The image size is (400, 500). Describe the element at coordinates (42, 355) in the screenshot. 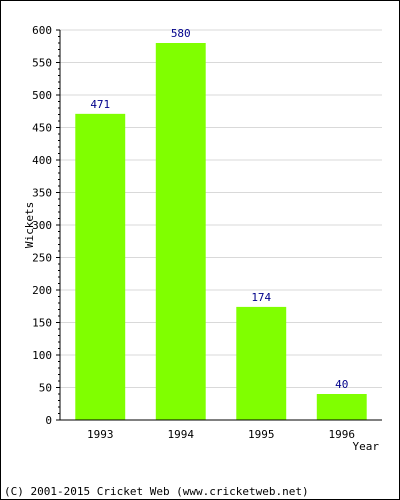

I see `y-tick-label: 100` at that location.